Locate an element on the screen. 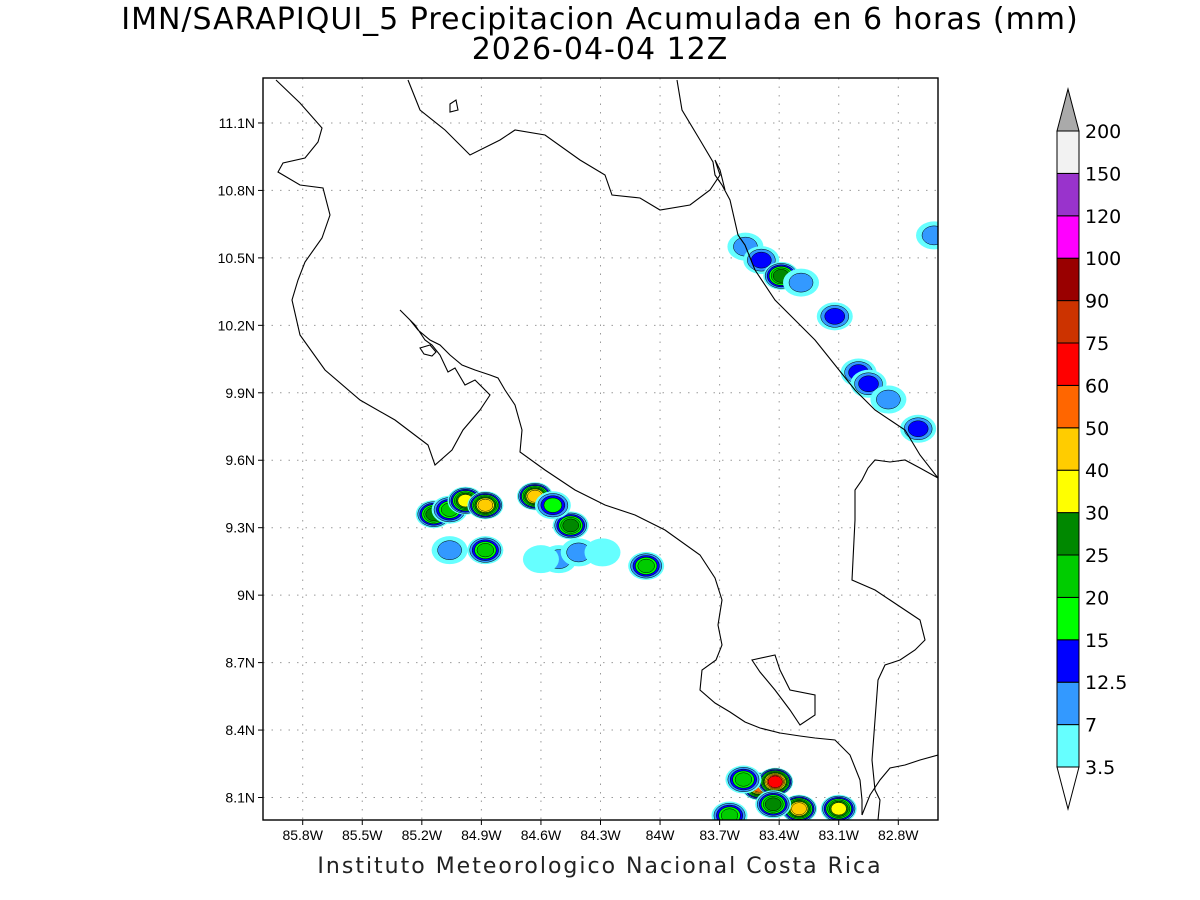 The width and height of the screenshot is (1200, 900). lon-tick-label: 84W is located at coordinates (661, 835).